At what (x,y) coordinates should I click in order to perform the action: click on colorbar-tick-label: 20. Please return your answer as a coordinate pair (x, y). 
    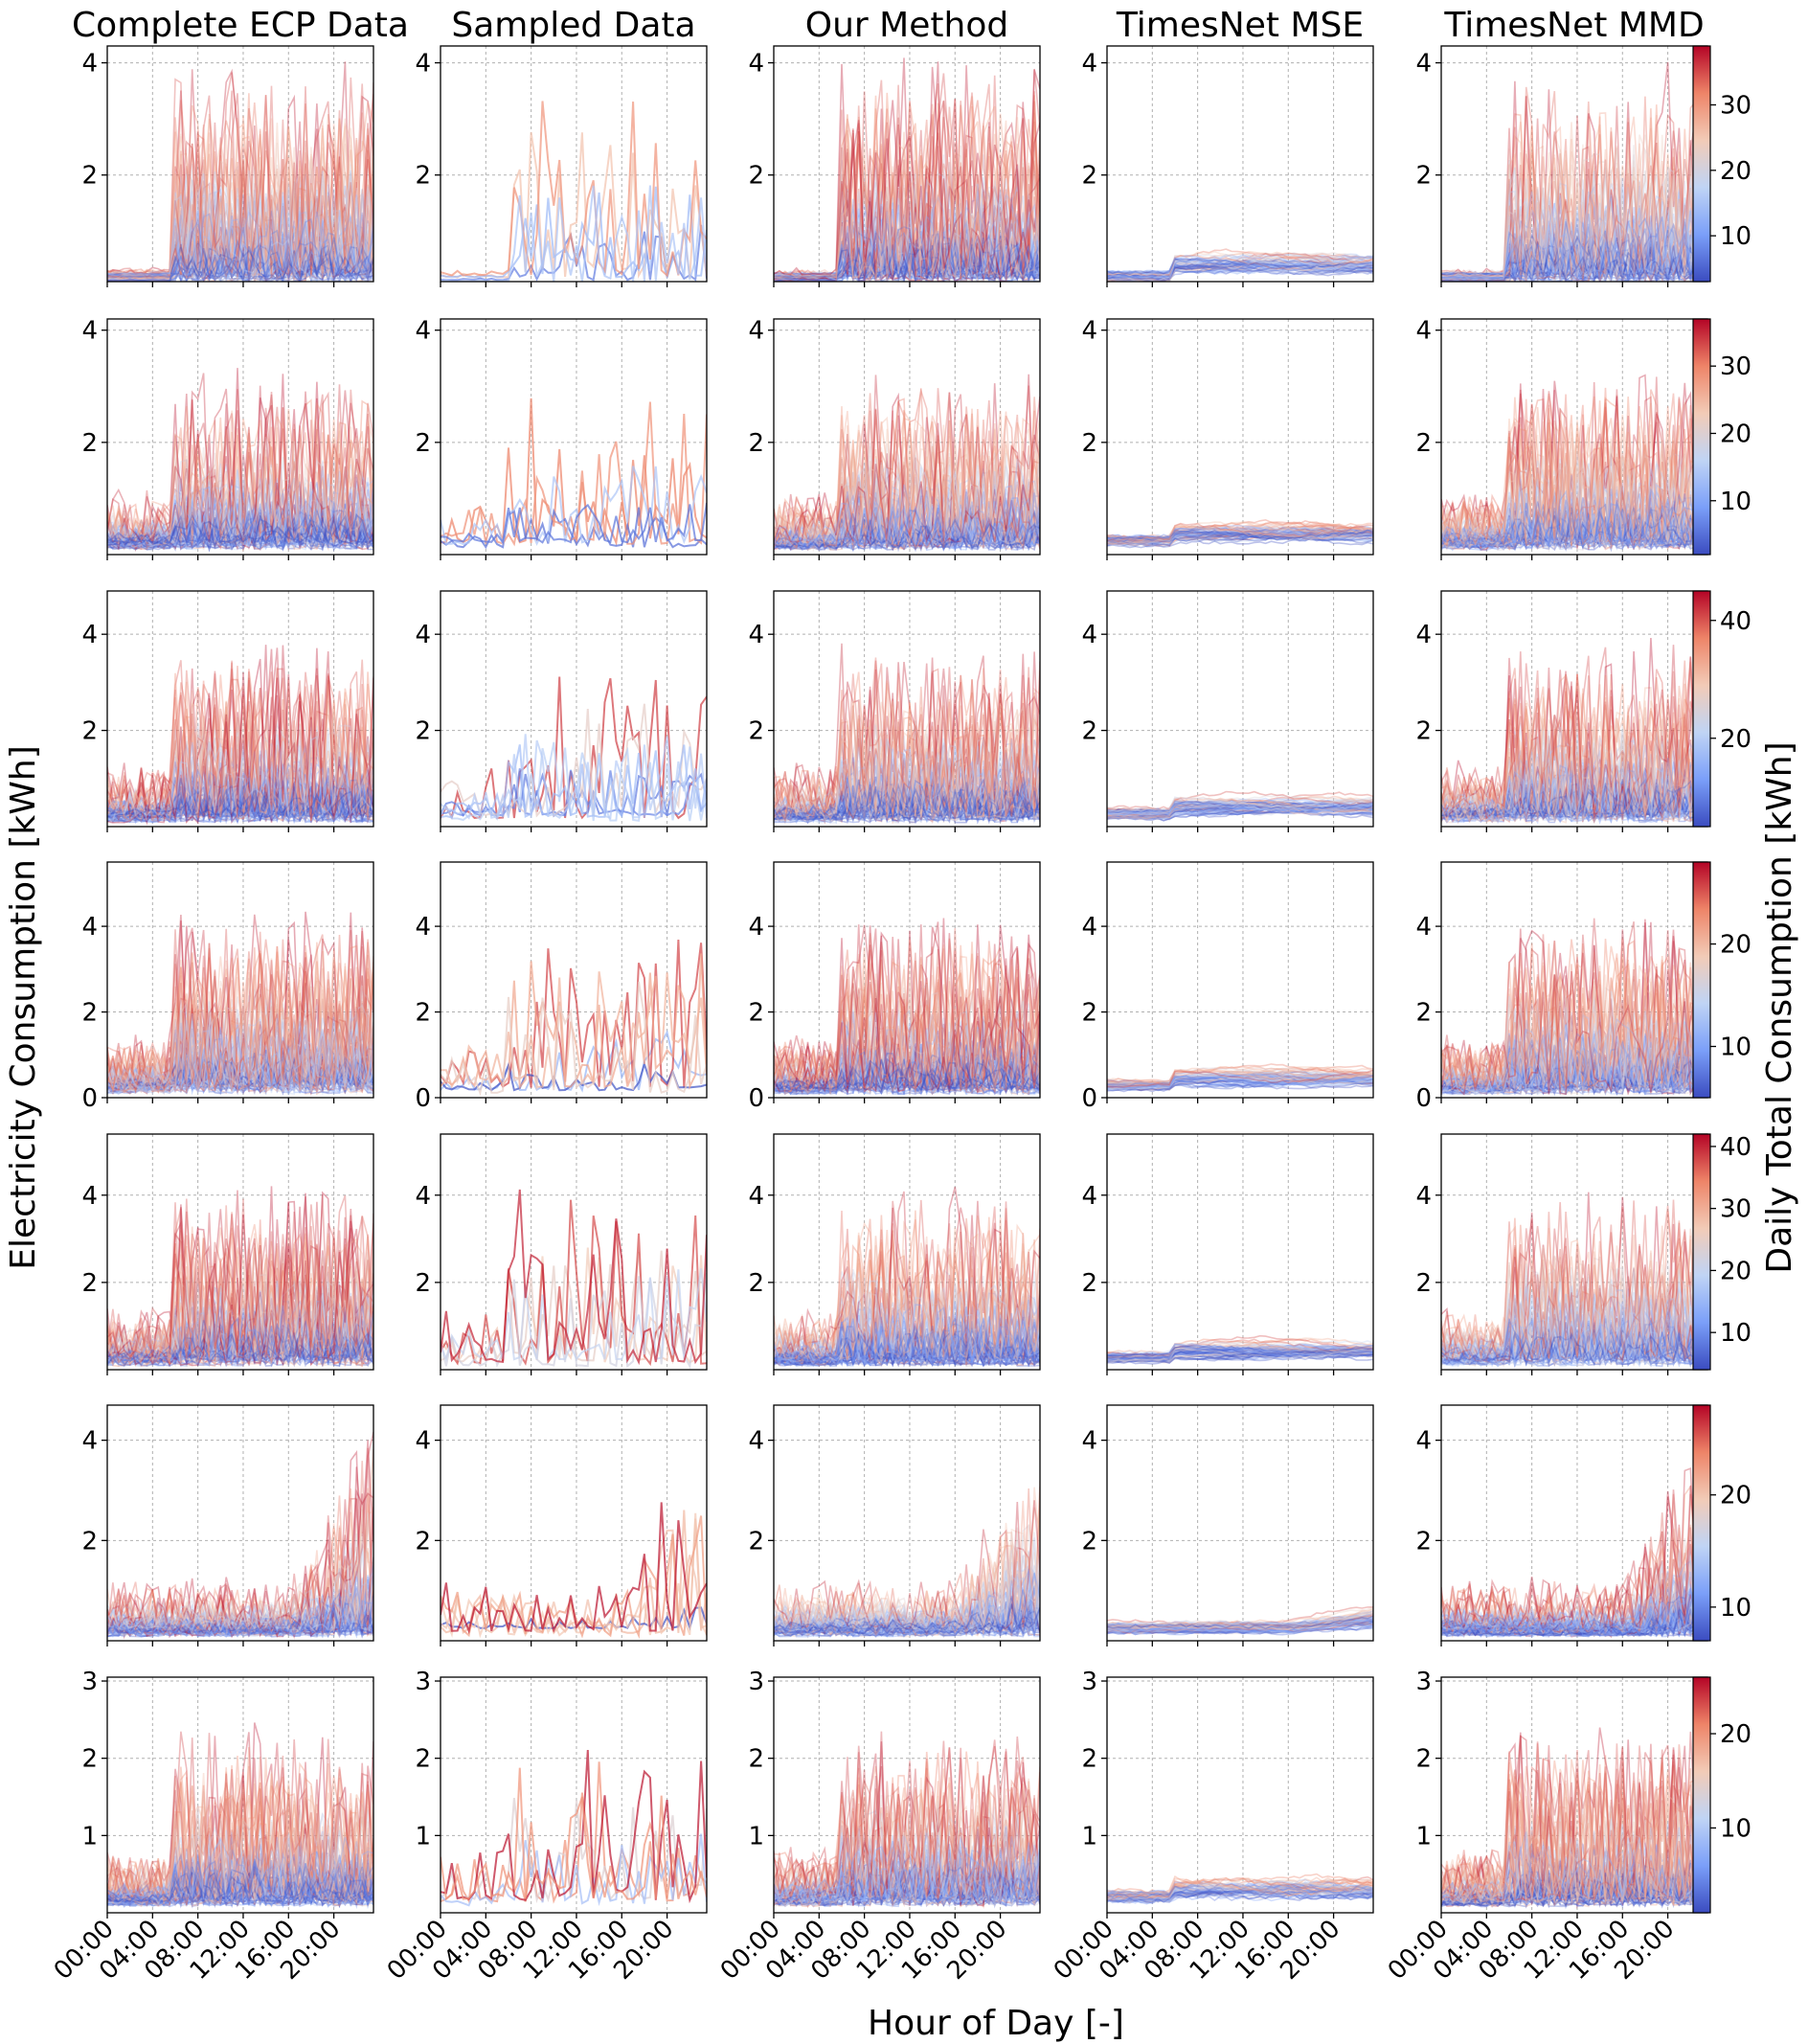
    Looking at the image, I should click on (1736, 1496).